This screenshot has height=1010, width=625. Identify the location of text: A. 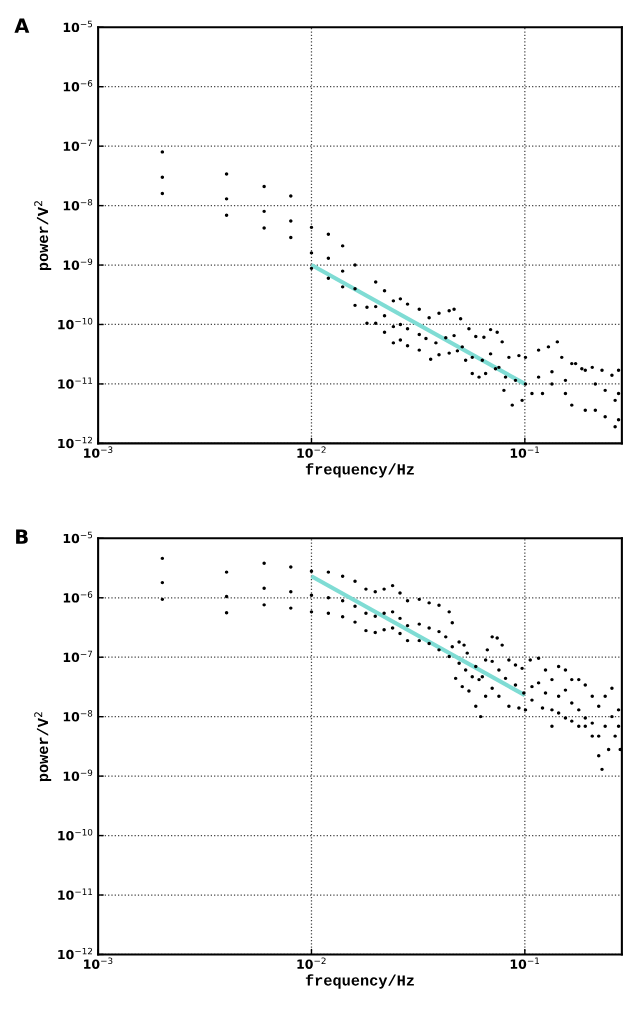
(22, 25).